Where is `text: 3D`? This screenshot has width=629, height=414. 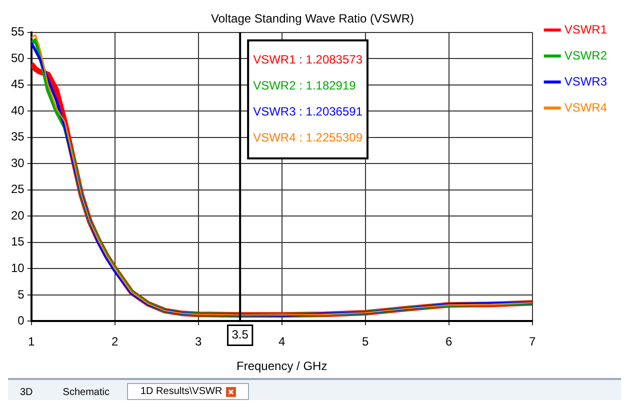
text: 3D is located at coordinates (26, 392).